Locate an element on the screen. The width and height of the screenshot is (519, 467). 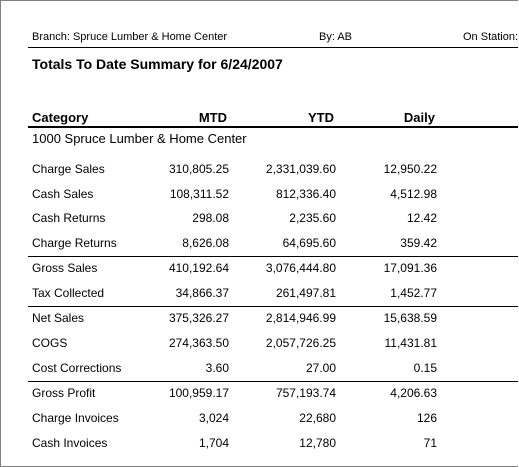
row-mtd: 100,959.17 is located at coordinates (198, 393).